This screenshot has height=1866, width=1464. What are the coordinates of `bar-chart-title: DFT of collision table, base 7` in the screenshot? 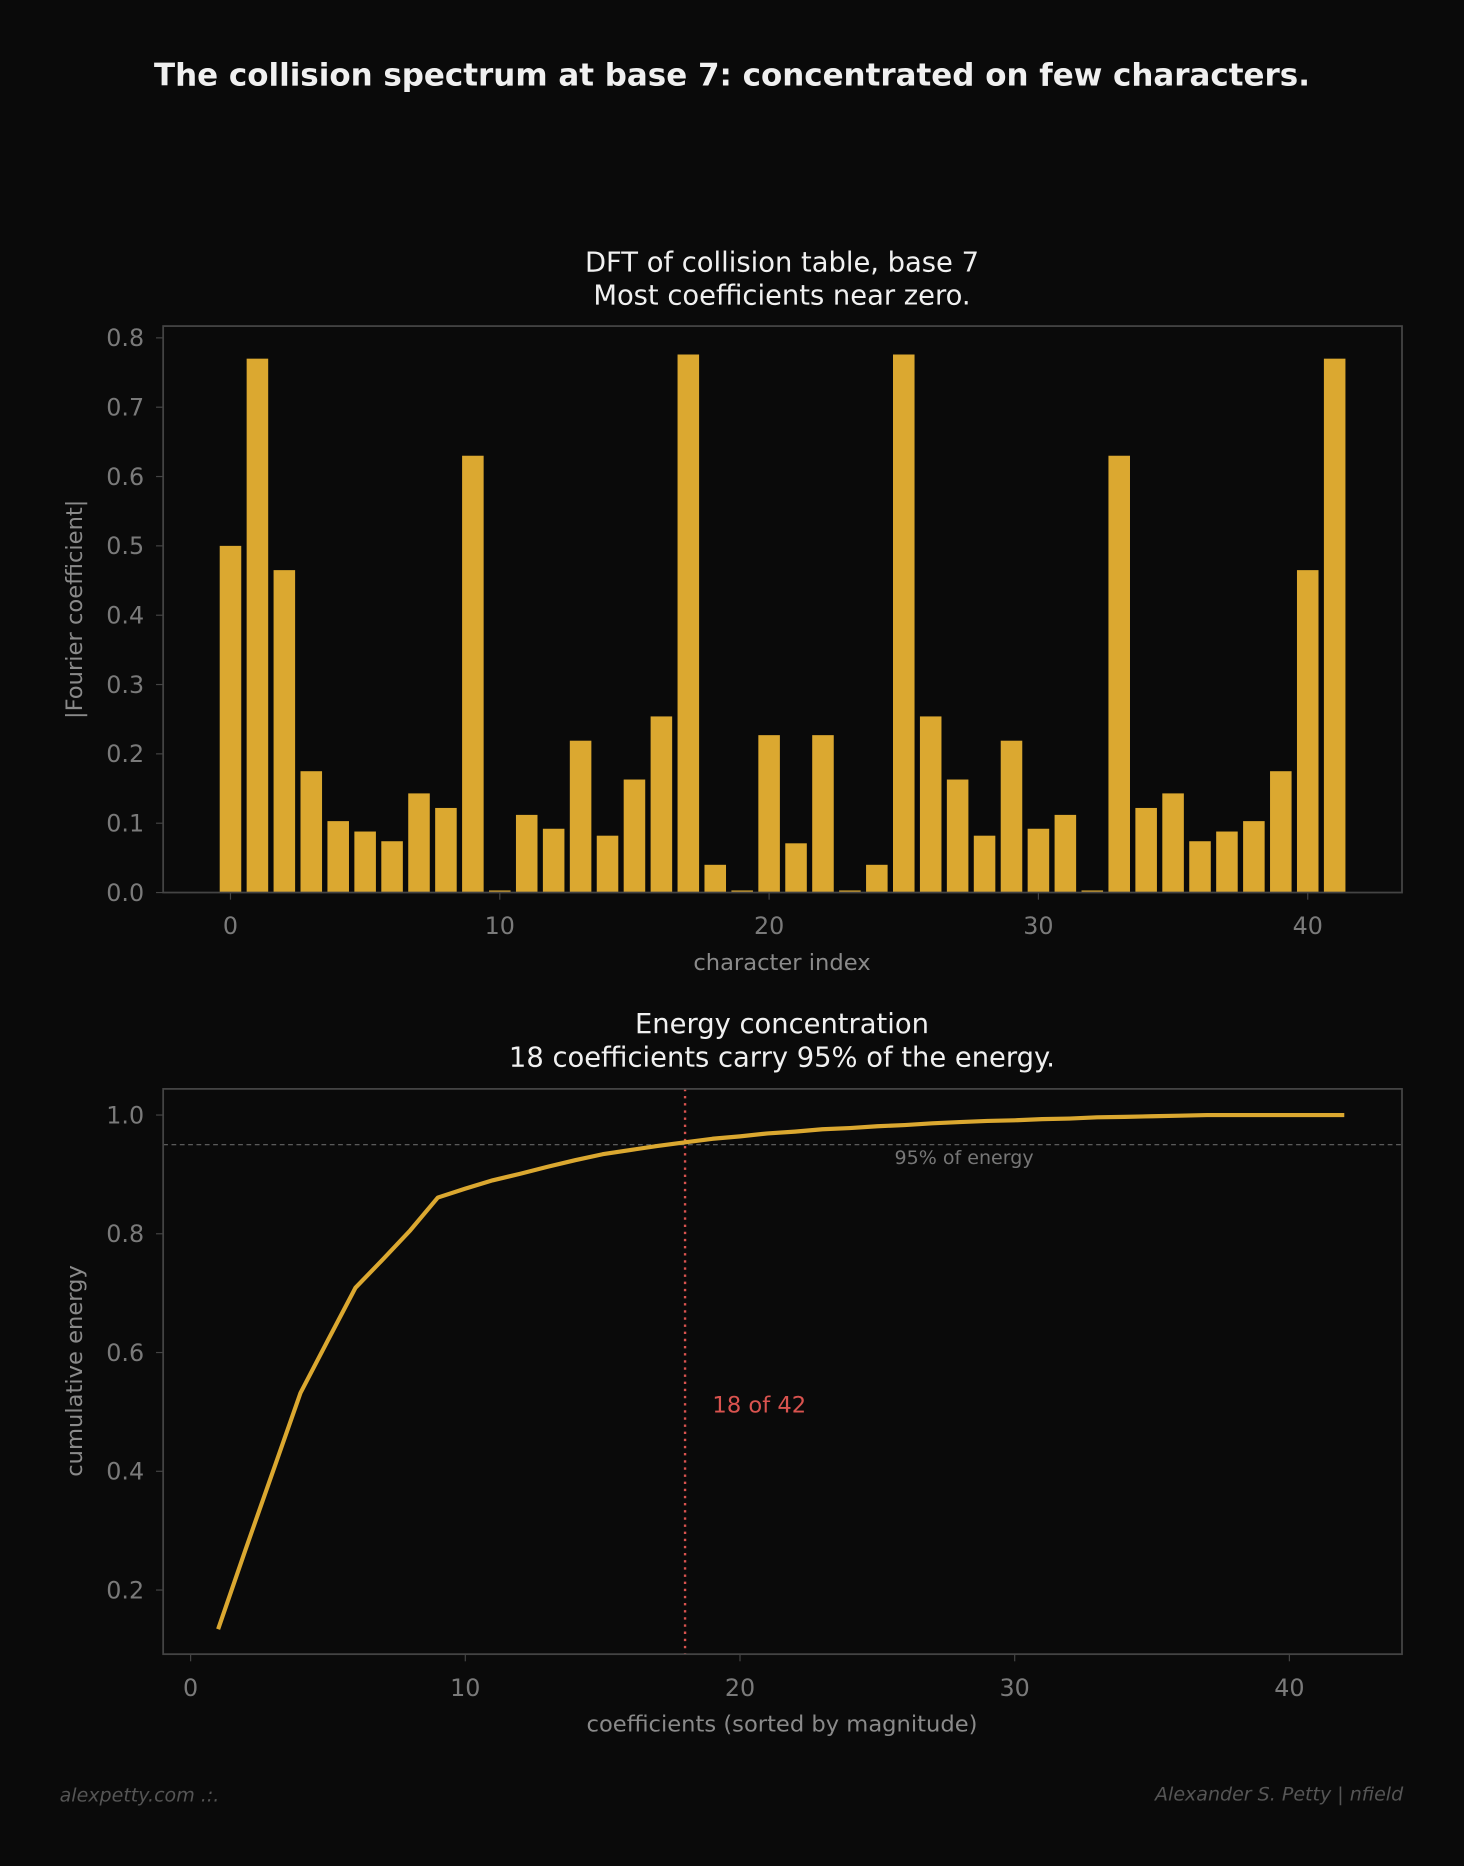 It's located at (782, 262).